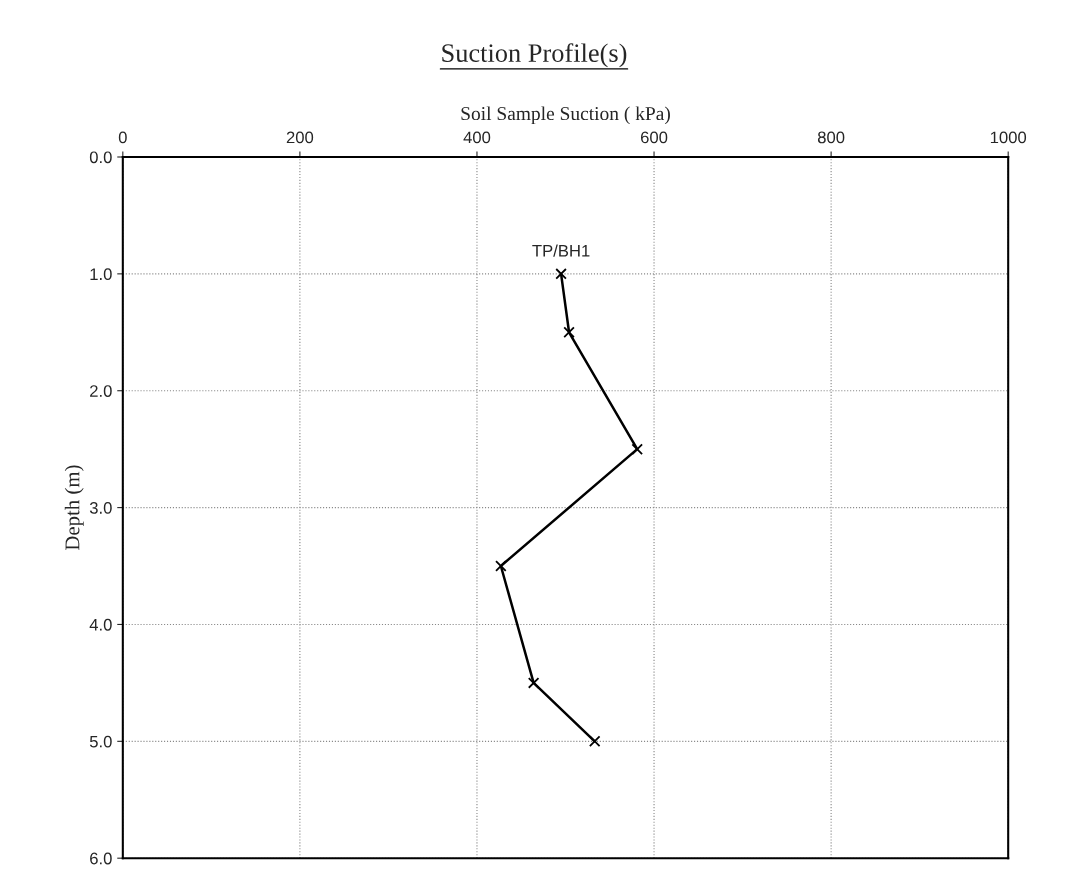  Describe the element at coordinates (122, 137) in the screenshot. I see `x-tick-label: 0` at that location.